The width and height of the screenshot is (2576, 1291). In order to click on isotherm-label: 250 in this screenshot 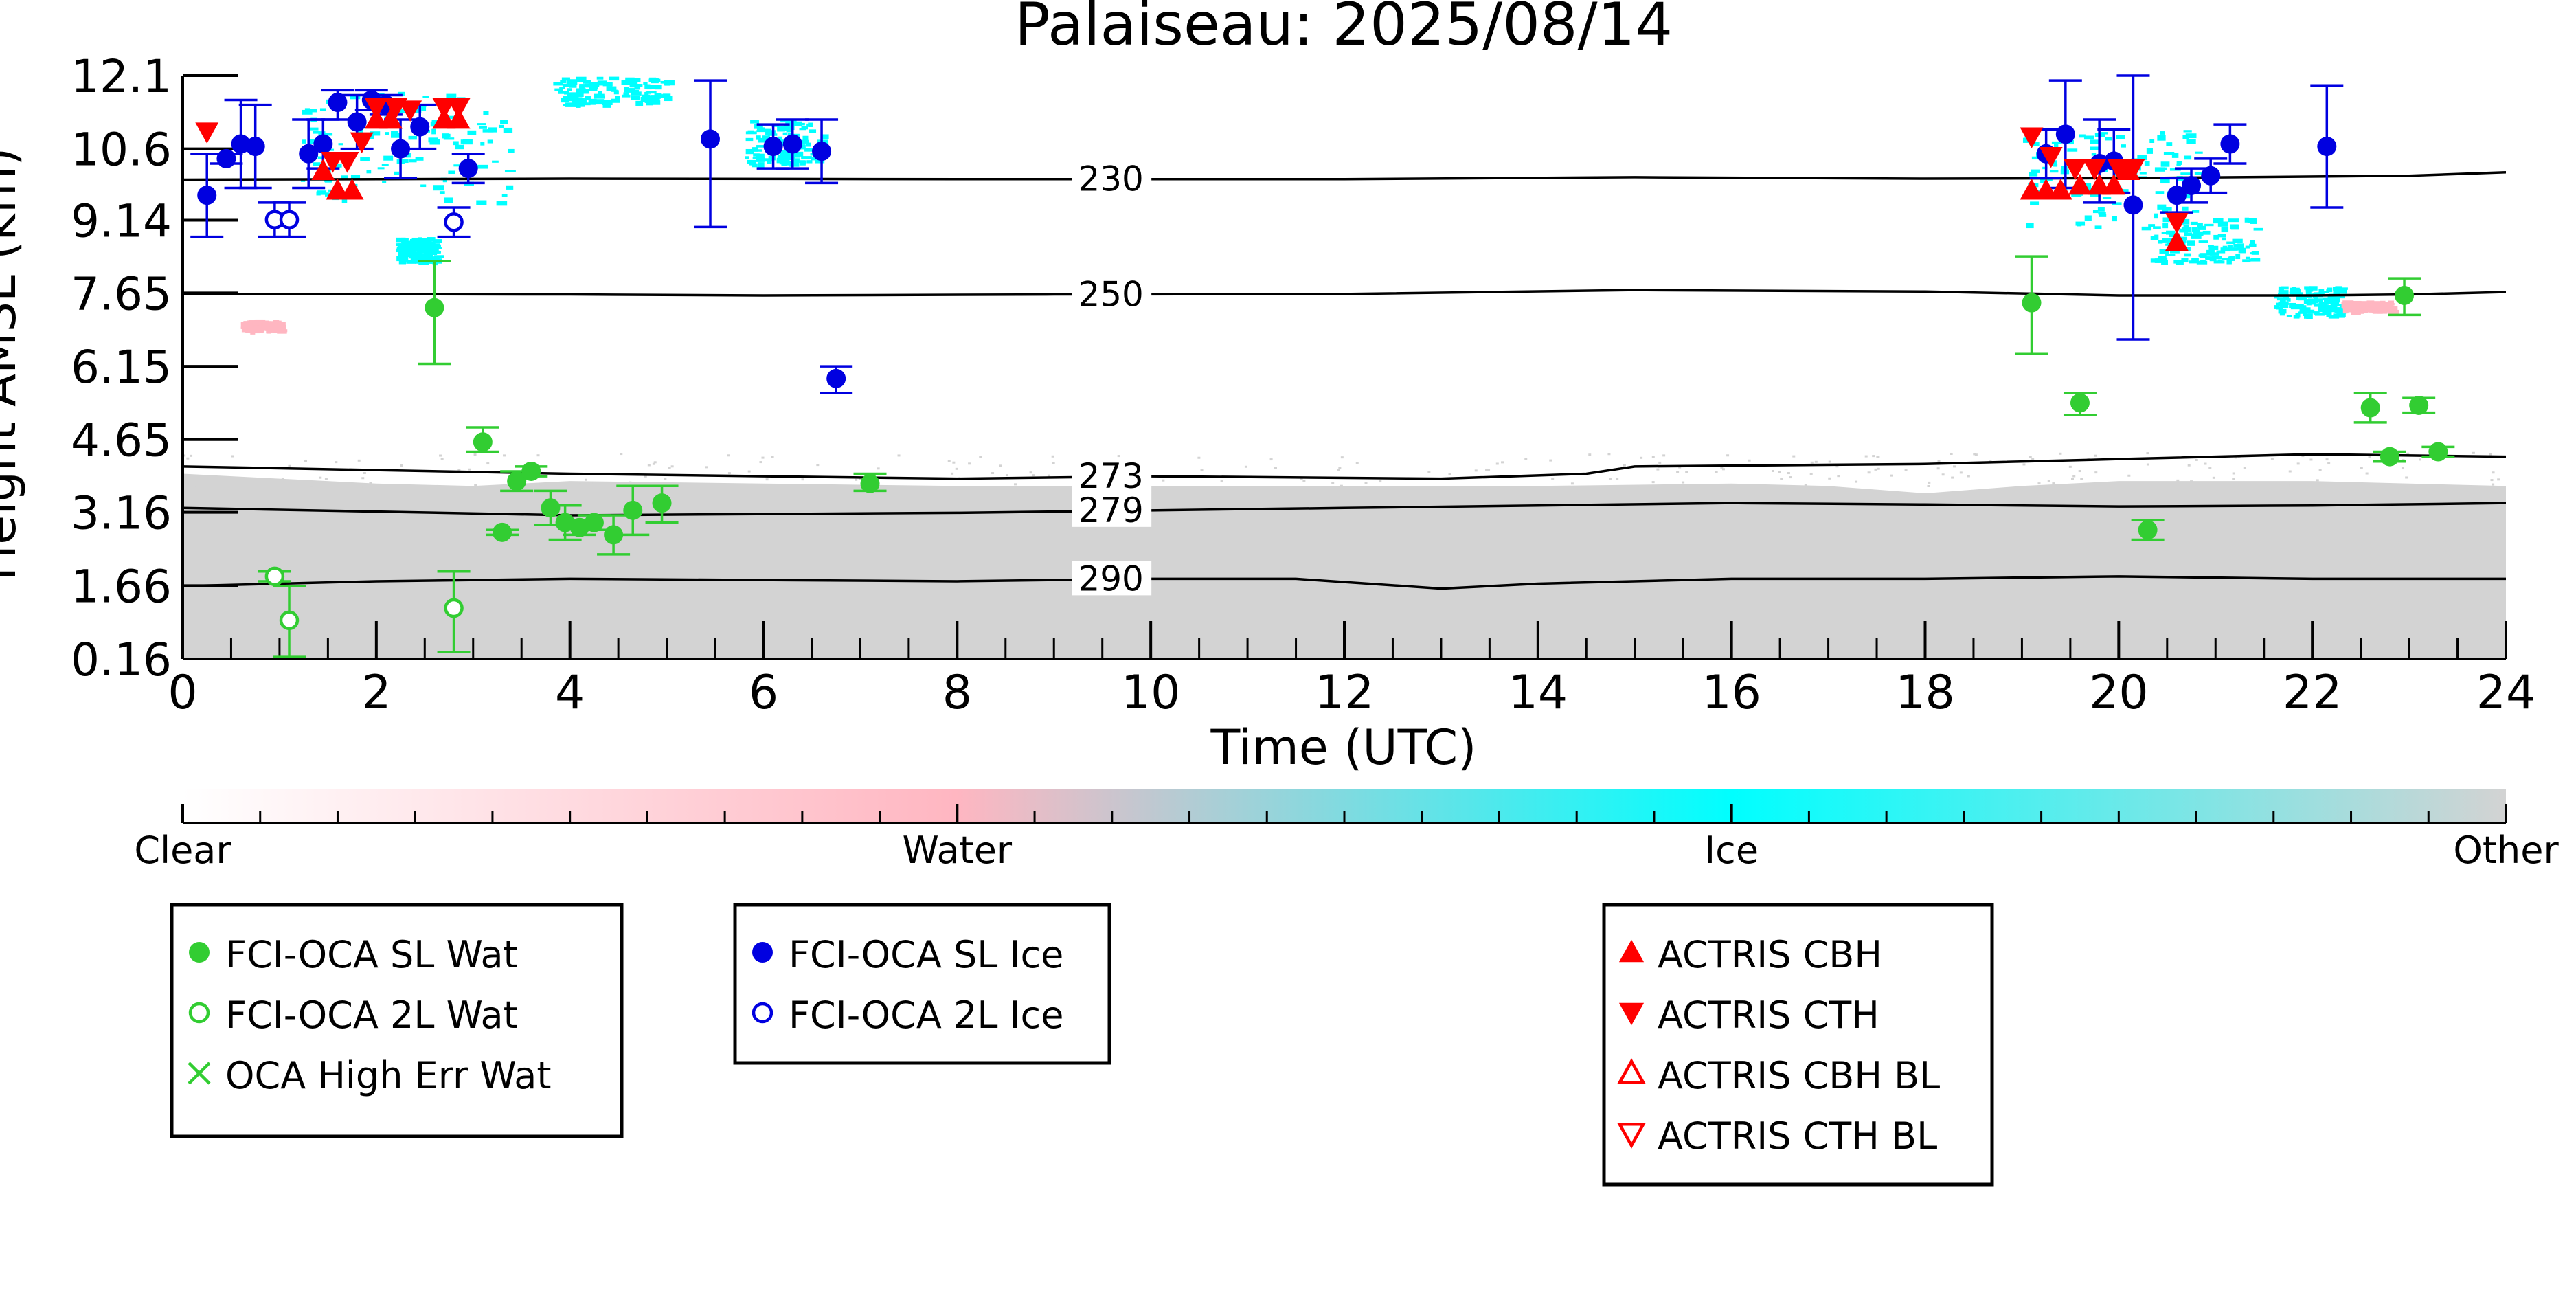, I will do `click(1110, 294)`.